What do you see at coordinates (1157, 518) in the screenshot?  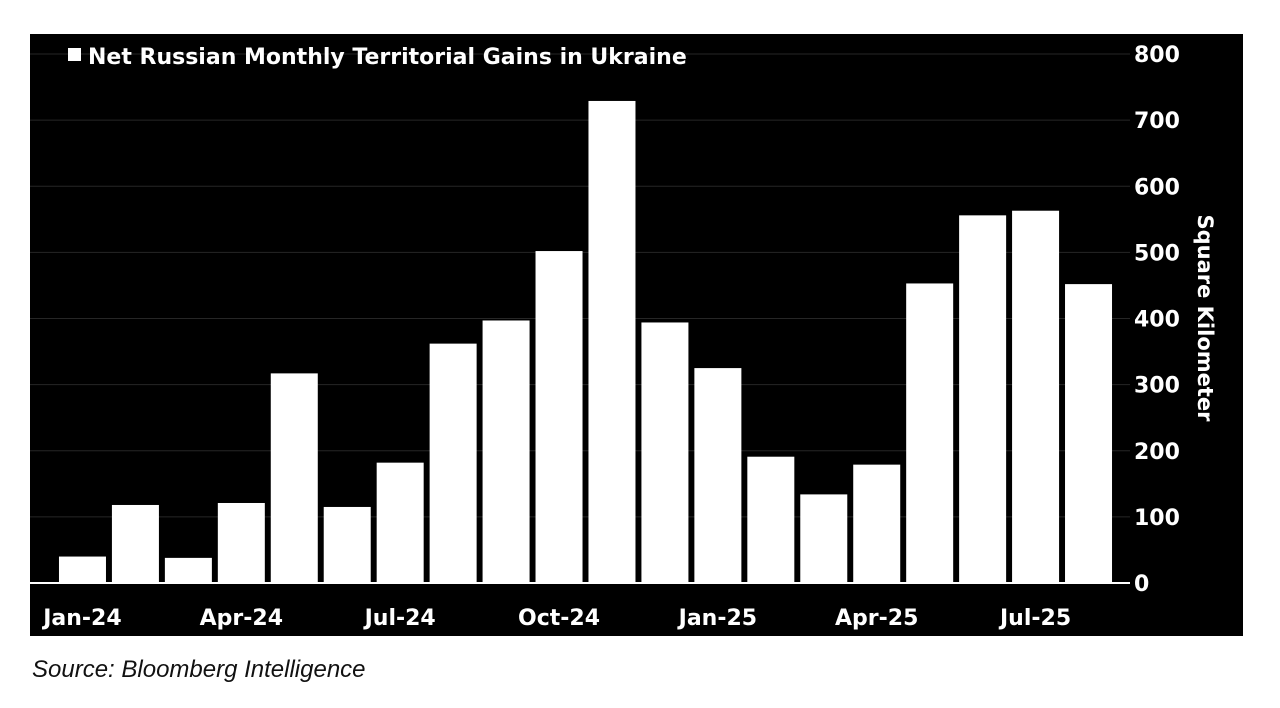 I see `y-tick-label: 100` at bounding box center [1157, 518].